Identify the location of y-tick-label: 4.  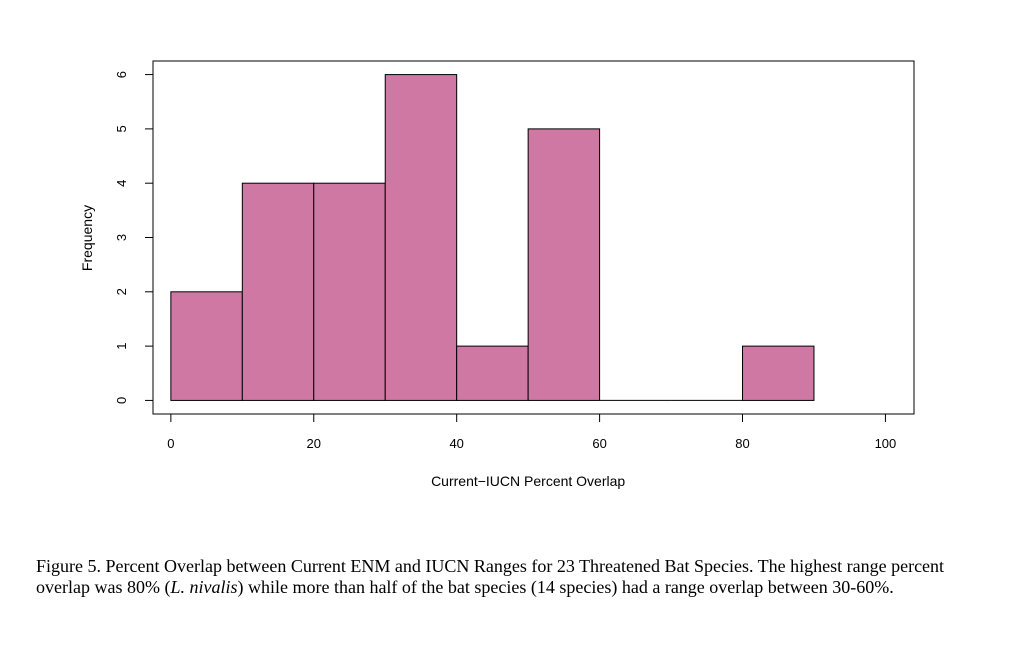
(121, 183).